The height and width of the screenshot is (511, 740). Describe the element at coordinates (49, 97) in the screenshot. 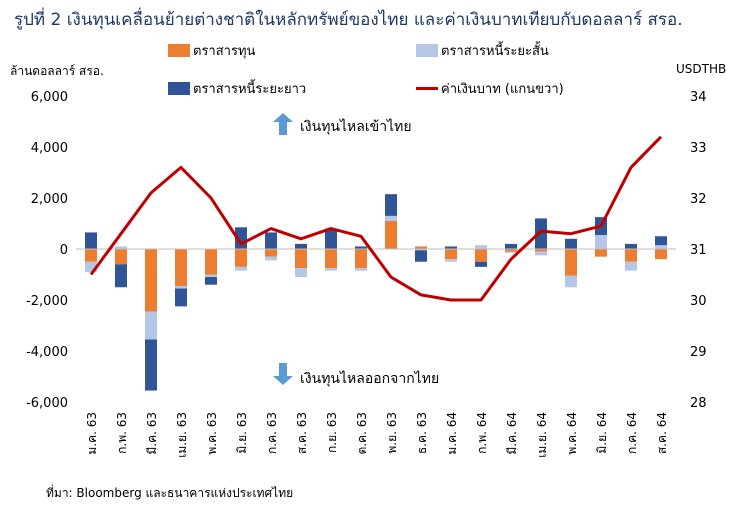

I see `left-tick-label: 6,000` at that location.